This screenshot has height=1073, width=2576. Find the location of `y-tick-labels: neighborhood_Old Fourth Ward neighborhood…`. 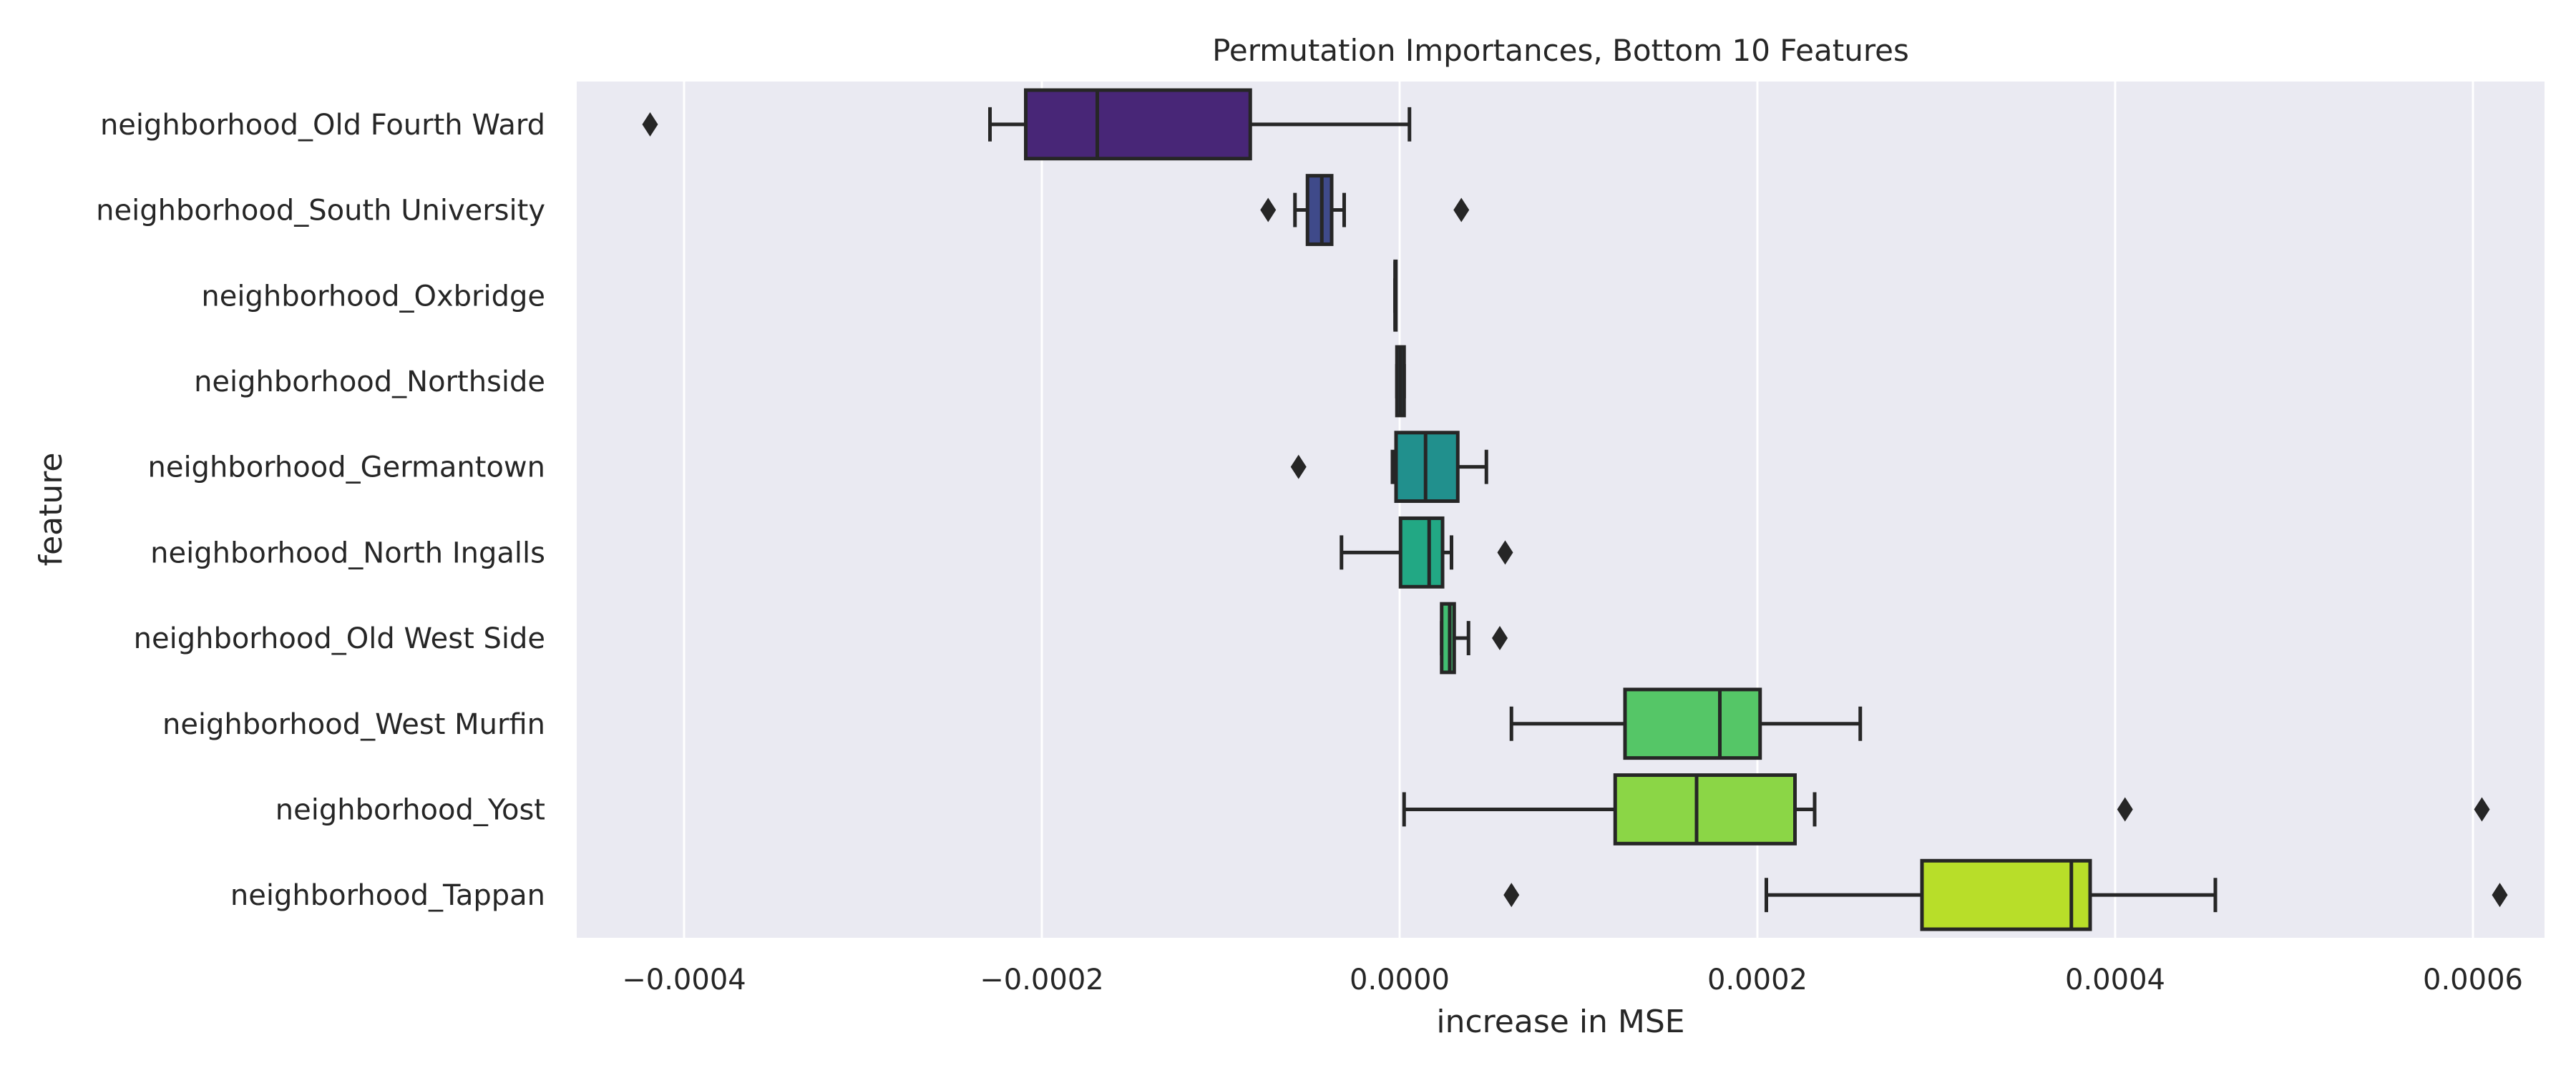

y-tick-labels: neighborhood_Old Fourth Ward neighborhood… is located at coordinates (320, 510).